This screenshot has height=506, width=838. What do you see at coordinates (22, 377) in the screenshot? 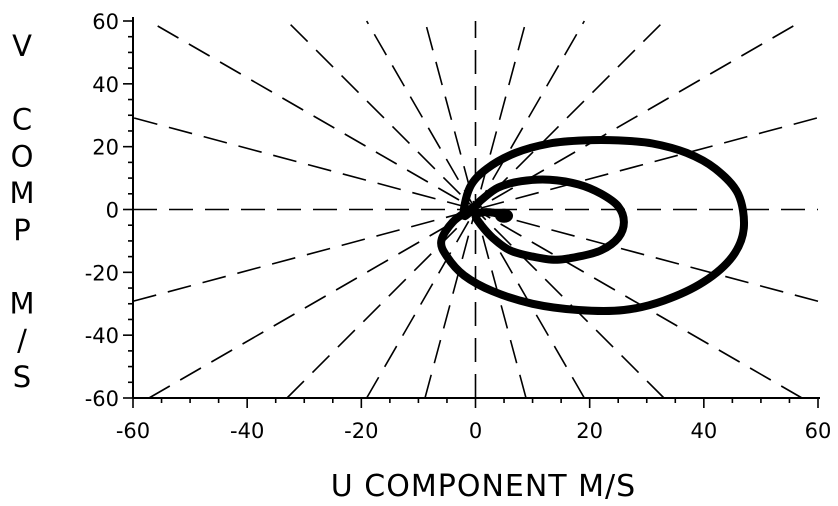
I see `y-axis-label-char: S` at bounding box center [22, 377].